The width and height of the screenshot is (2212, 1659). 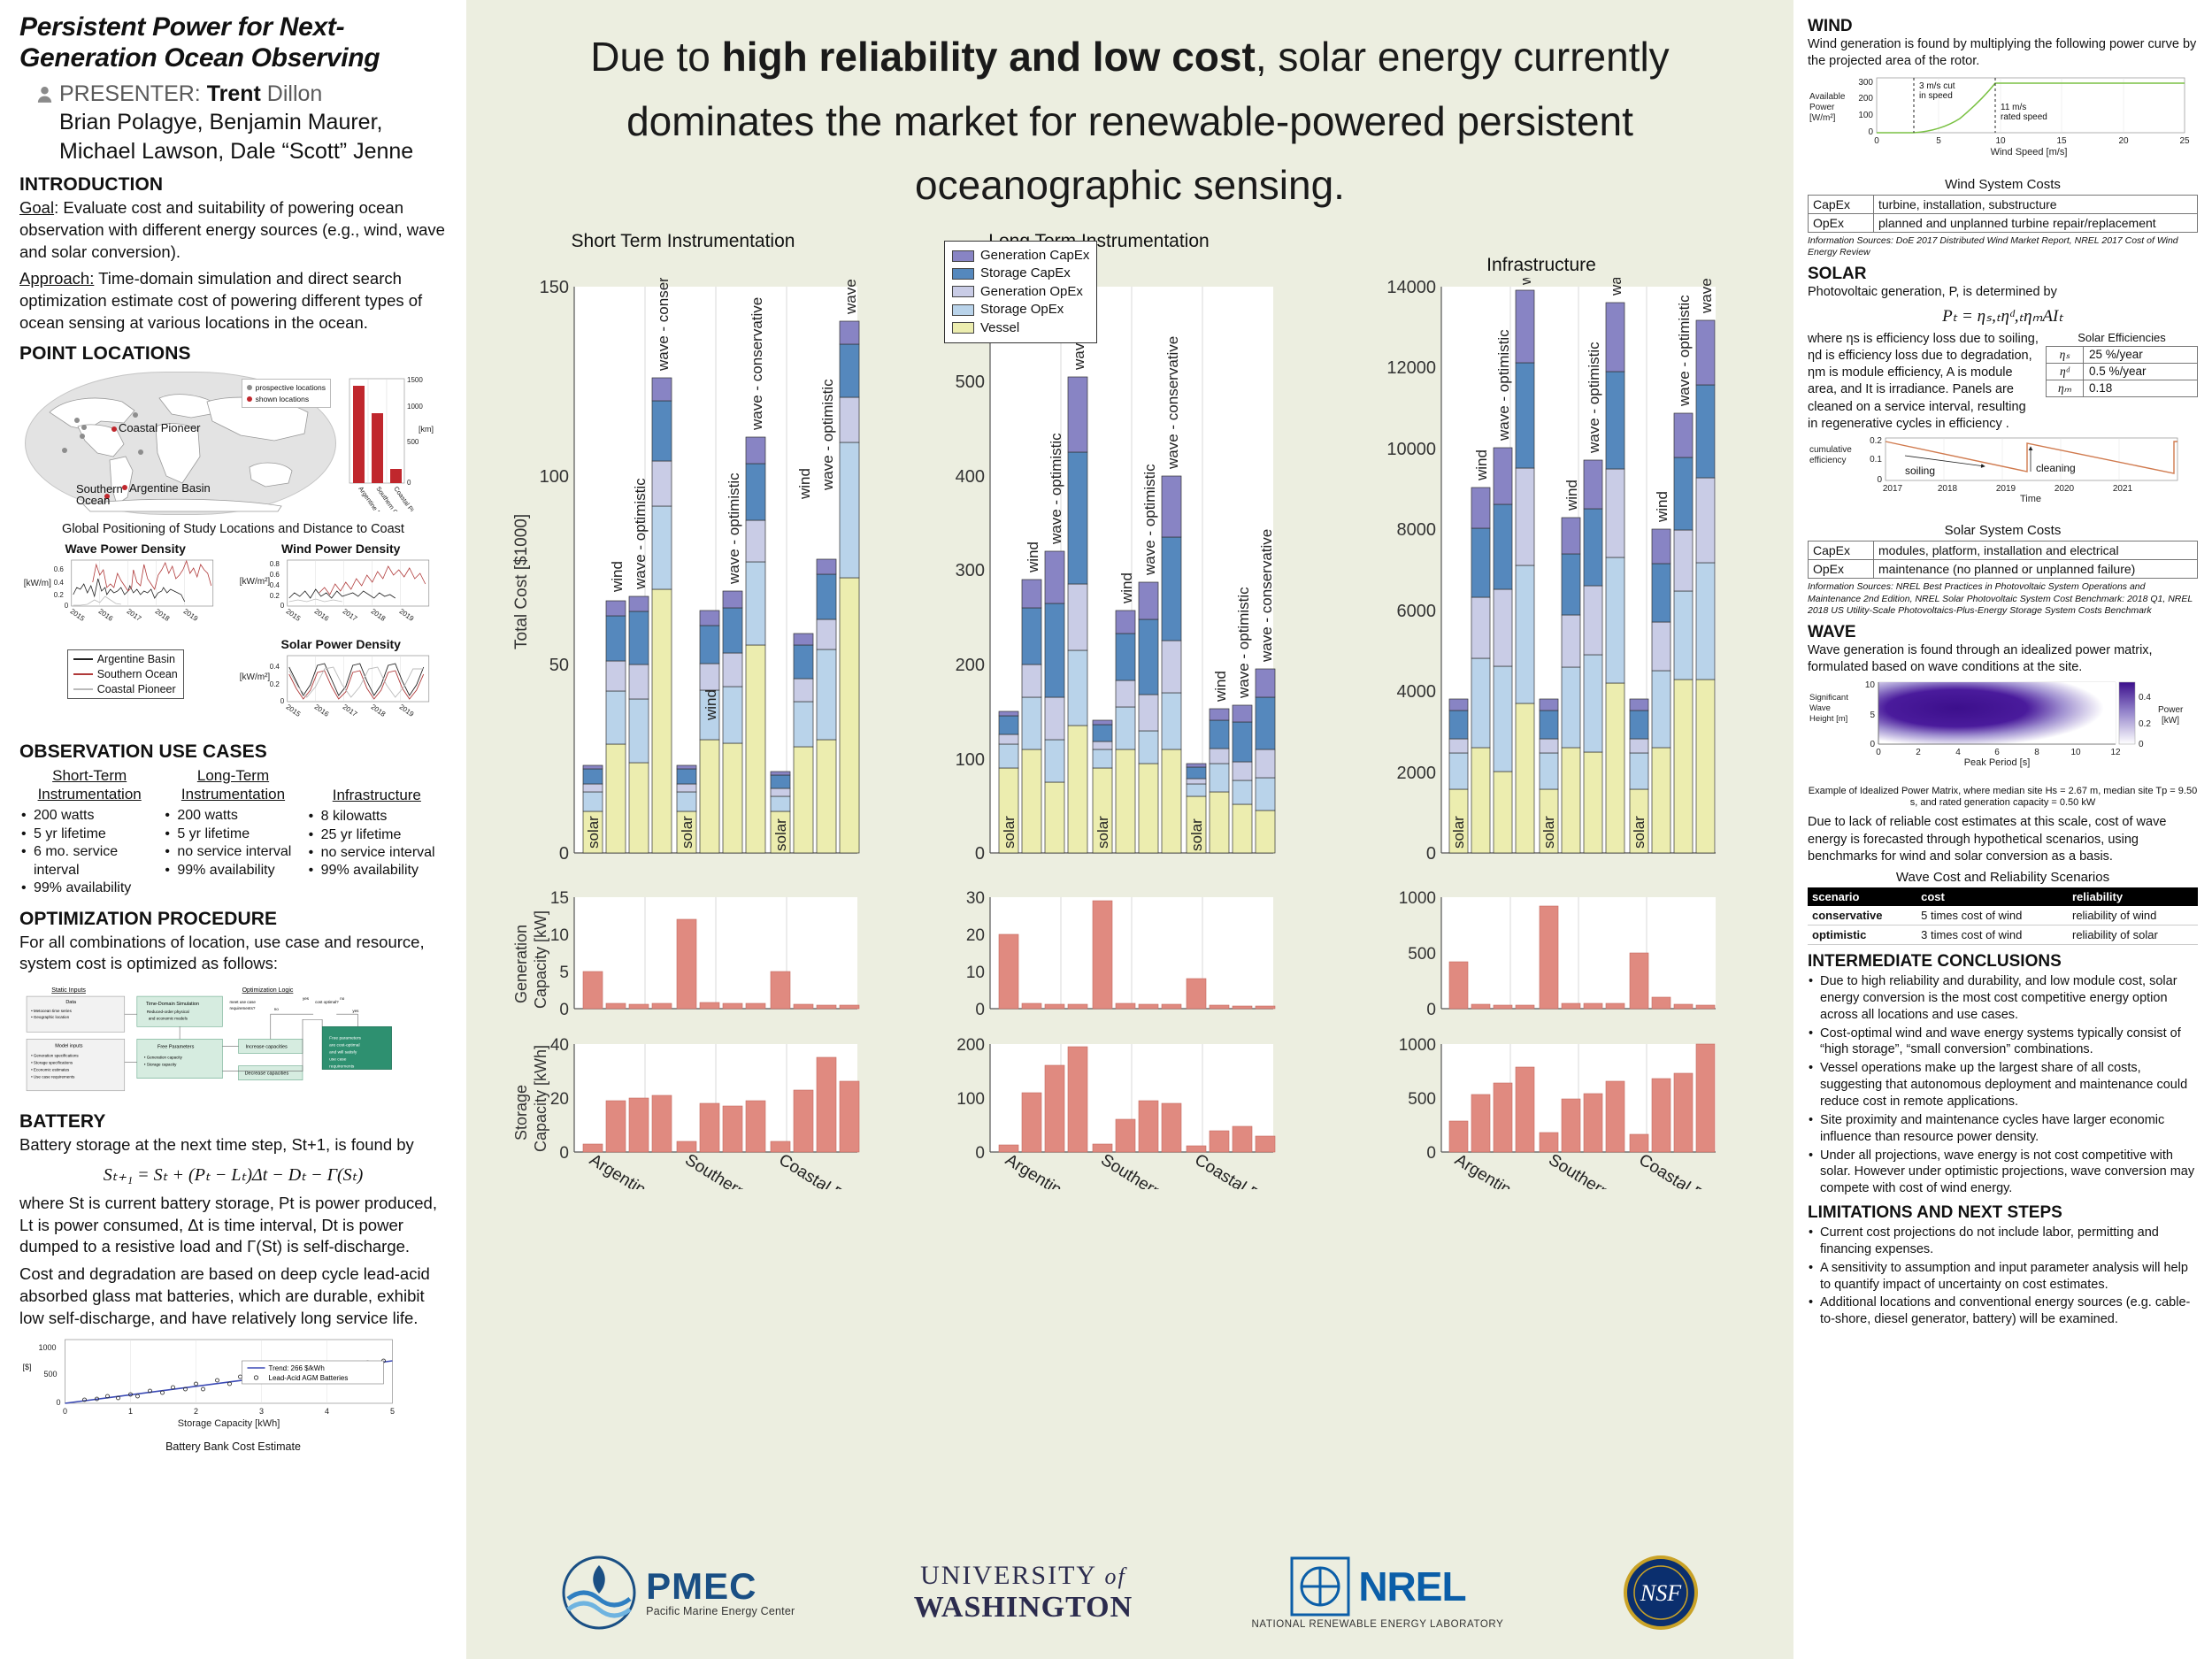 What do you see at coordinates (1154, 1170) in the screenshot?
I see `x-category-label: Southern Ocean` at bounding box center [1154, 1170].